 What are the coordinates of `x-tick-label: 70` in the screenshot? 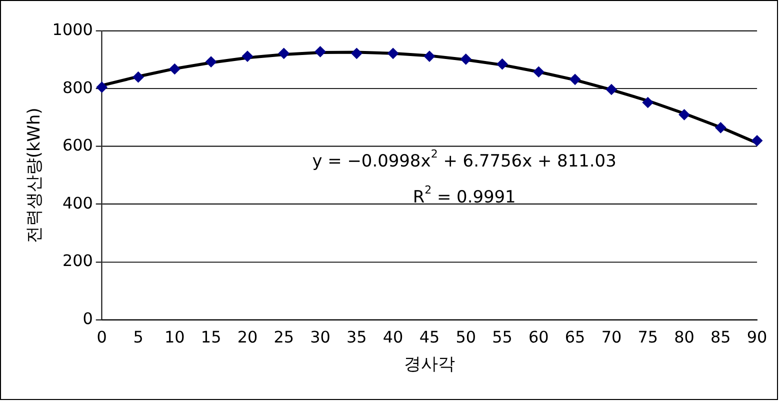 It's located at (611, 336).